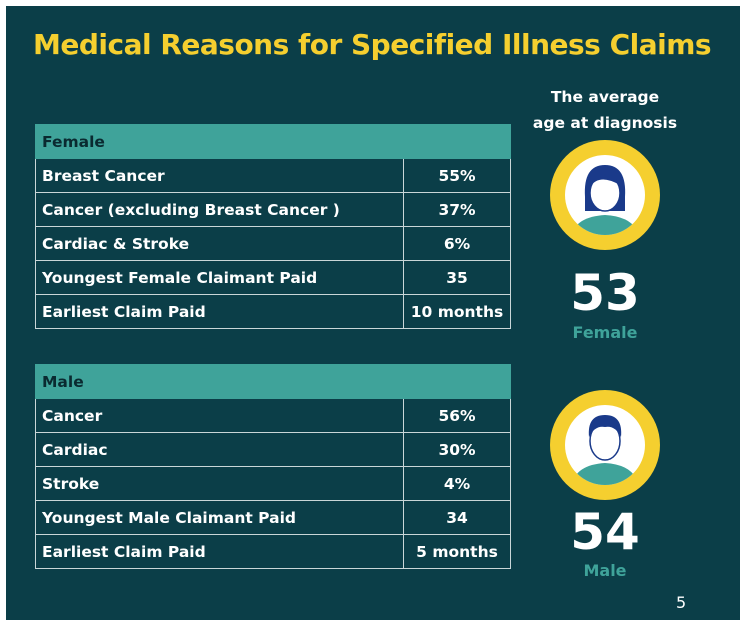 The height and width of the screenshot is (627, 746). What do you see at coordinates (457, 449) in the screenshot?
I see `row-value: 30%` at bounding box center [457, 449].